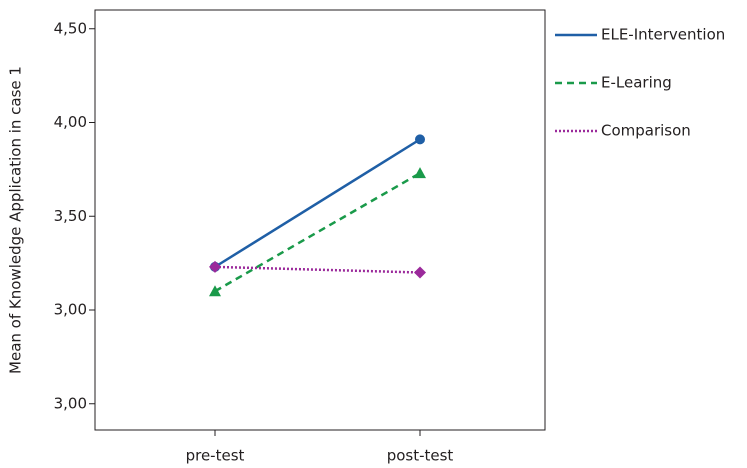 This screenshot has height=468, width=747. I want to click on y-tick-label: 4,50, so click(70, 28).